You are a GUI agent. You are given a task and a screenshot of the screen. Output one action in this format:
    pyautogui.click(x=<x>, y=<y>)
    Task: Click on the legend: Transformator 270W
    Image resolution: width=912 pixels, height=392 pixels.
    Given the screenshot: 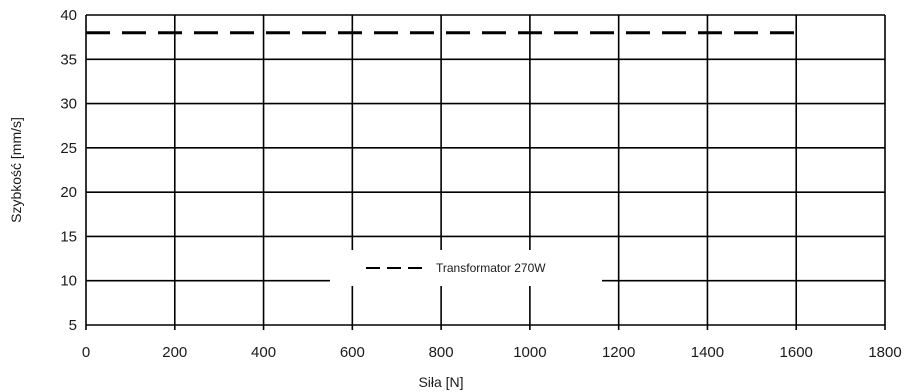 What is the action you would take?
    pyautogui.click(x=466, y=268)
    